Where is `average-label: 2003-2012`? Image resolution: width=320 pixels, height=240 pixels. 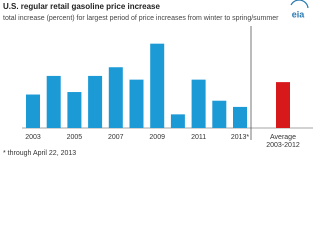
average-label: 2003-2012 is located at coordinates (283, 145).